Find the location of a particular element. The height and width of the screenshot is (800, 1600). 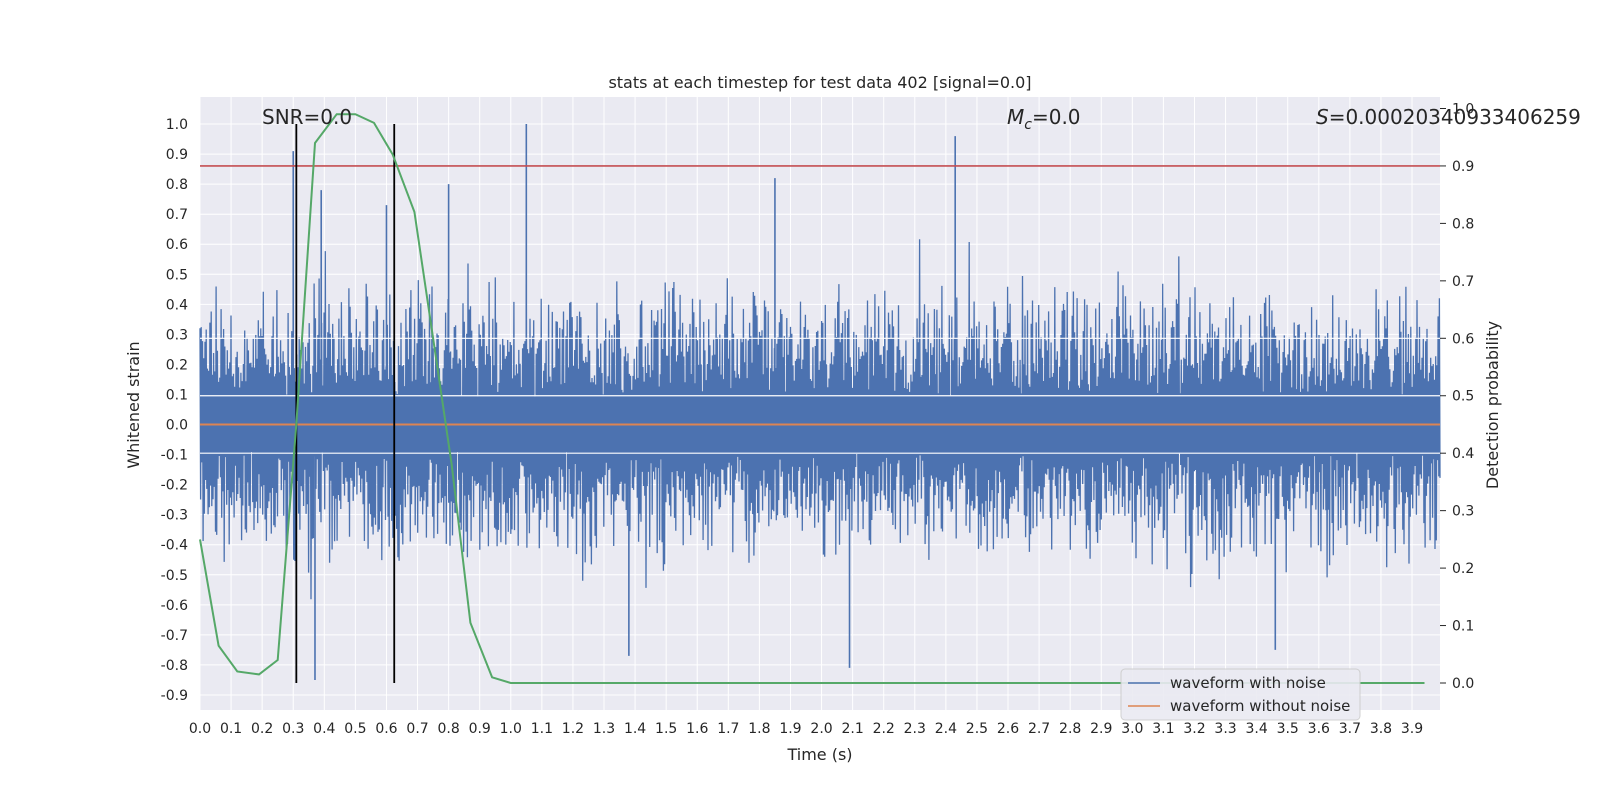

x-tick-label: 1.6 is located at coordinates (697, 729).